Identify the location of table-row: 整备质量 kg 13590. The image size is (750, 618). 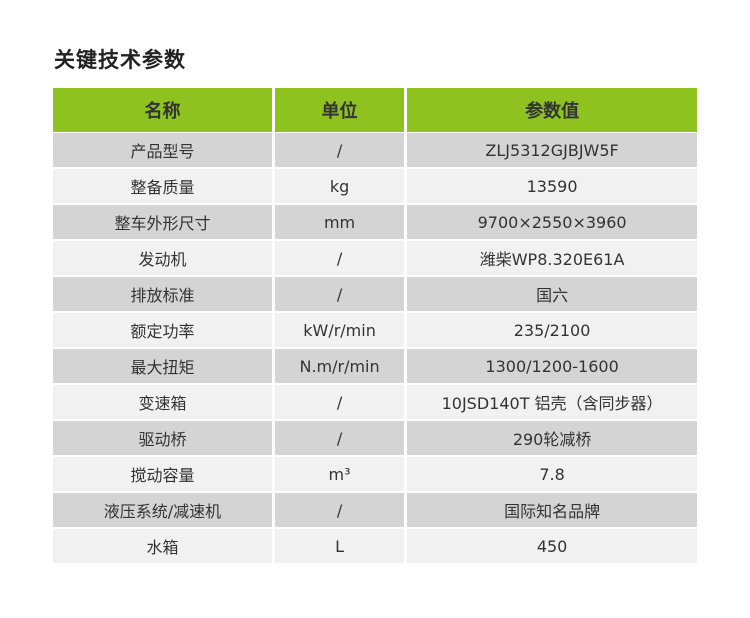
(375, 186).